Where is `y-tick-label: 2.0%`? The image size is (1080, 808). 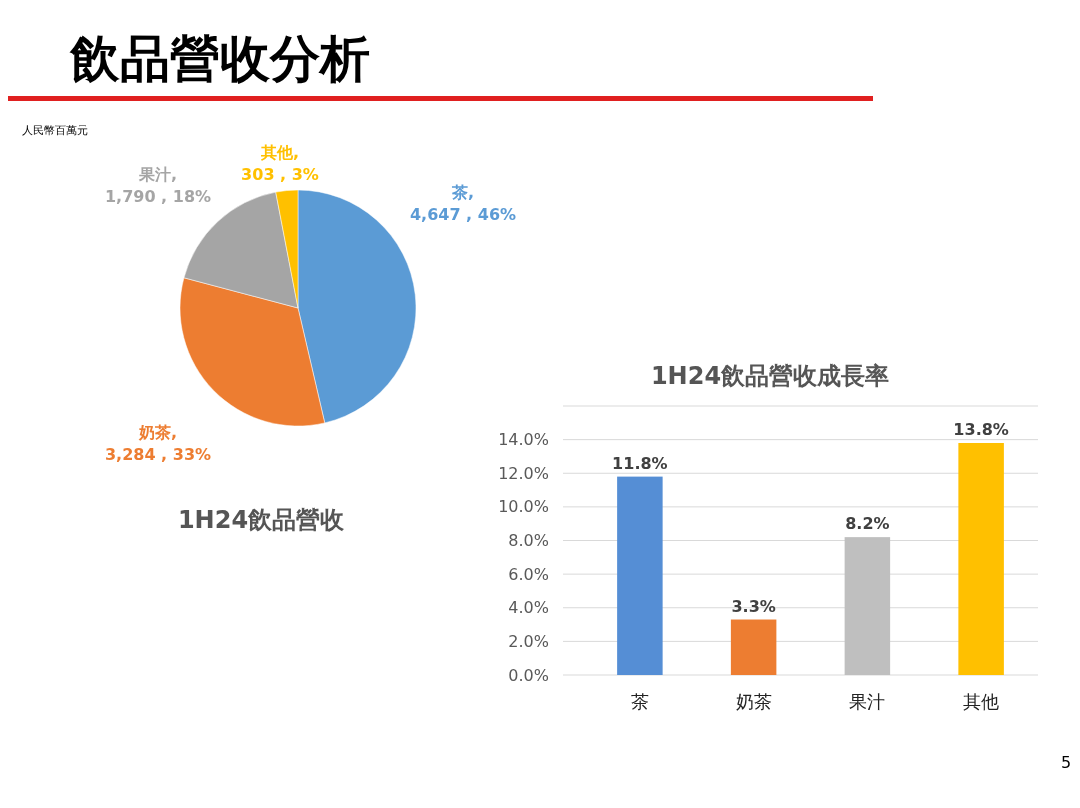
y-tick-label: 2.0% is located at coordinates (528, 641).